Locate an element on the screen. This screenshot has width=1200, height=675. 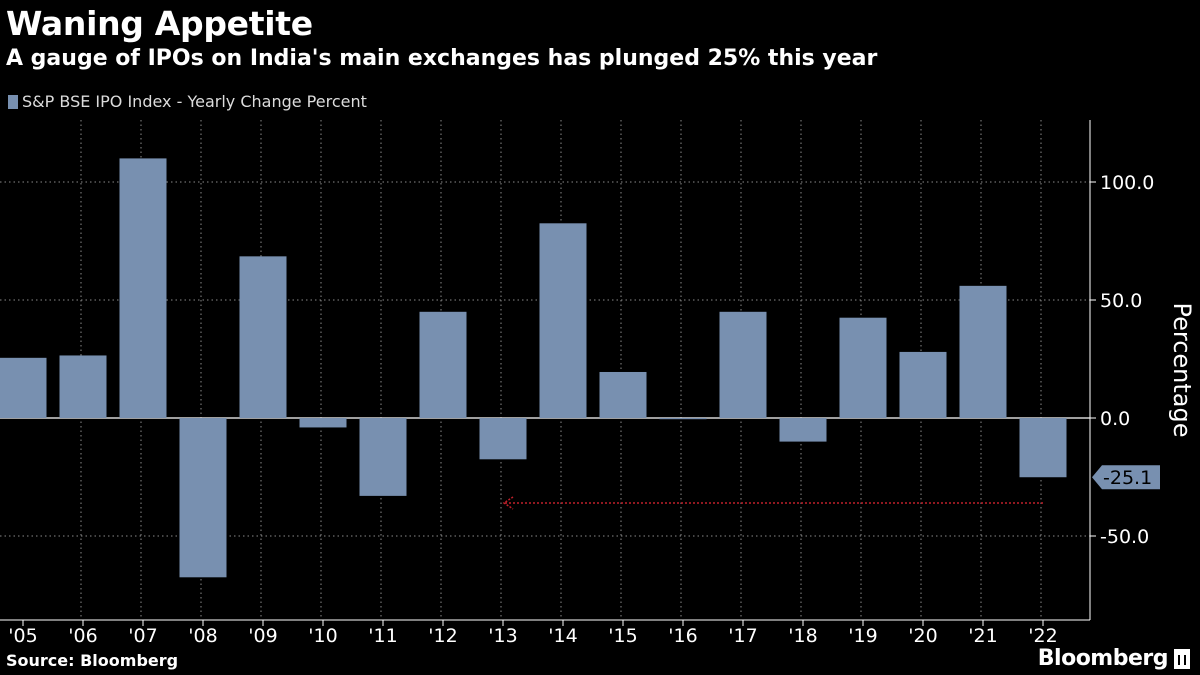
x-tick-label: '10 is located at coordinates (322, 636).